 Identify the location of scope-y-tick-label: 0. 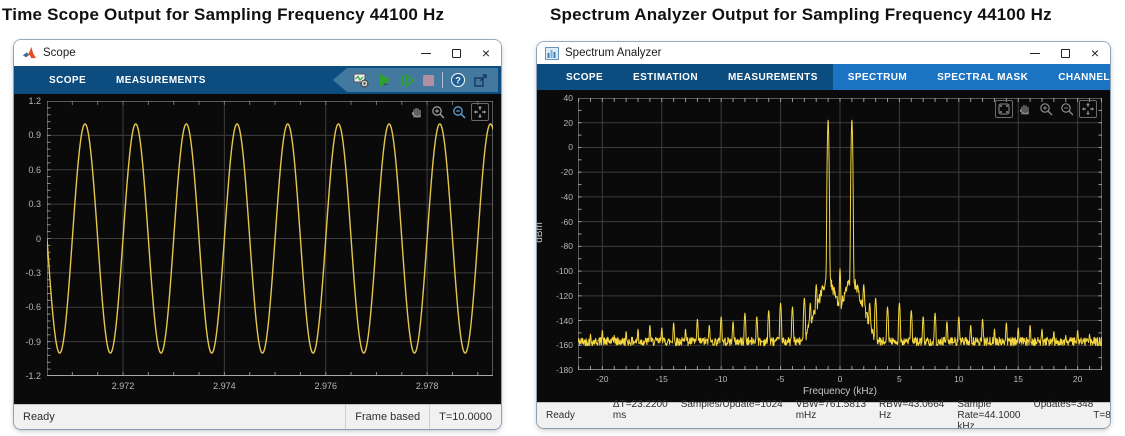
(38, 238).